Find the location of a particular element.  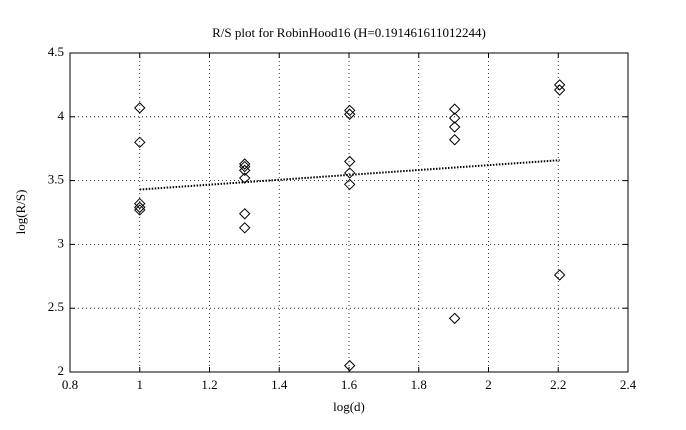

y-tick-label: 4 is located at coordinates (61, 115).